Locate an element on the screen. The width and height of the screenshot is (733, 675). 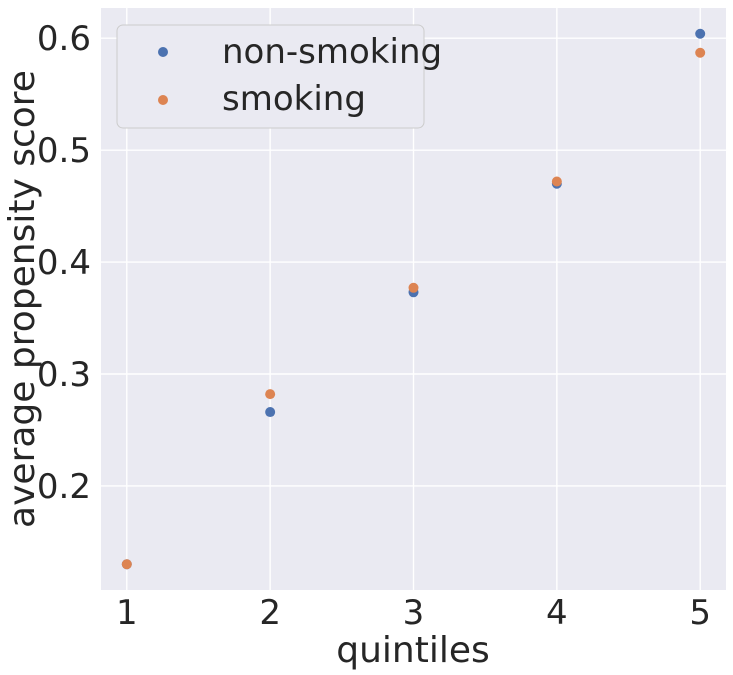
legend: non-smoking smoking is located at coordinates (279, 76).